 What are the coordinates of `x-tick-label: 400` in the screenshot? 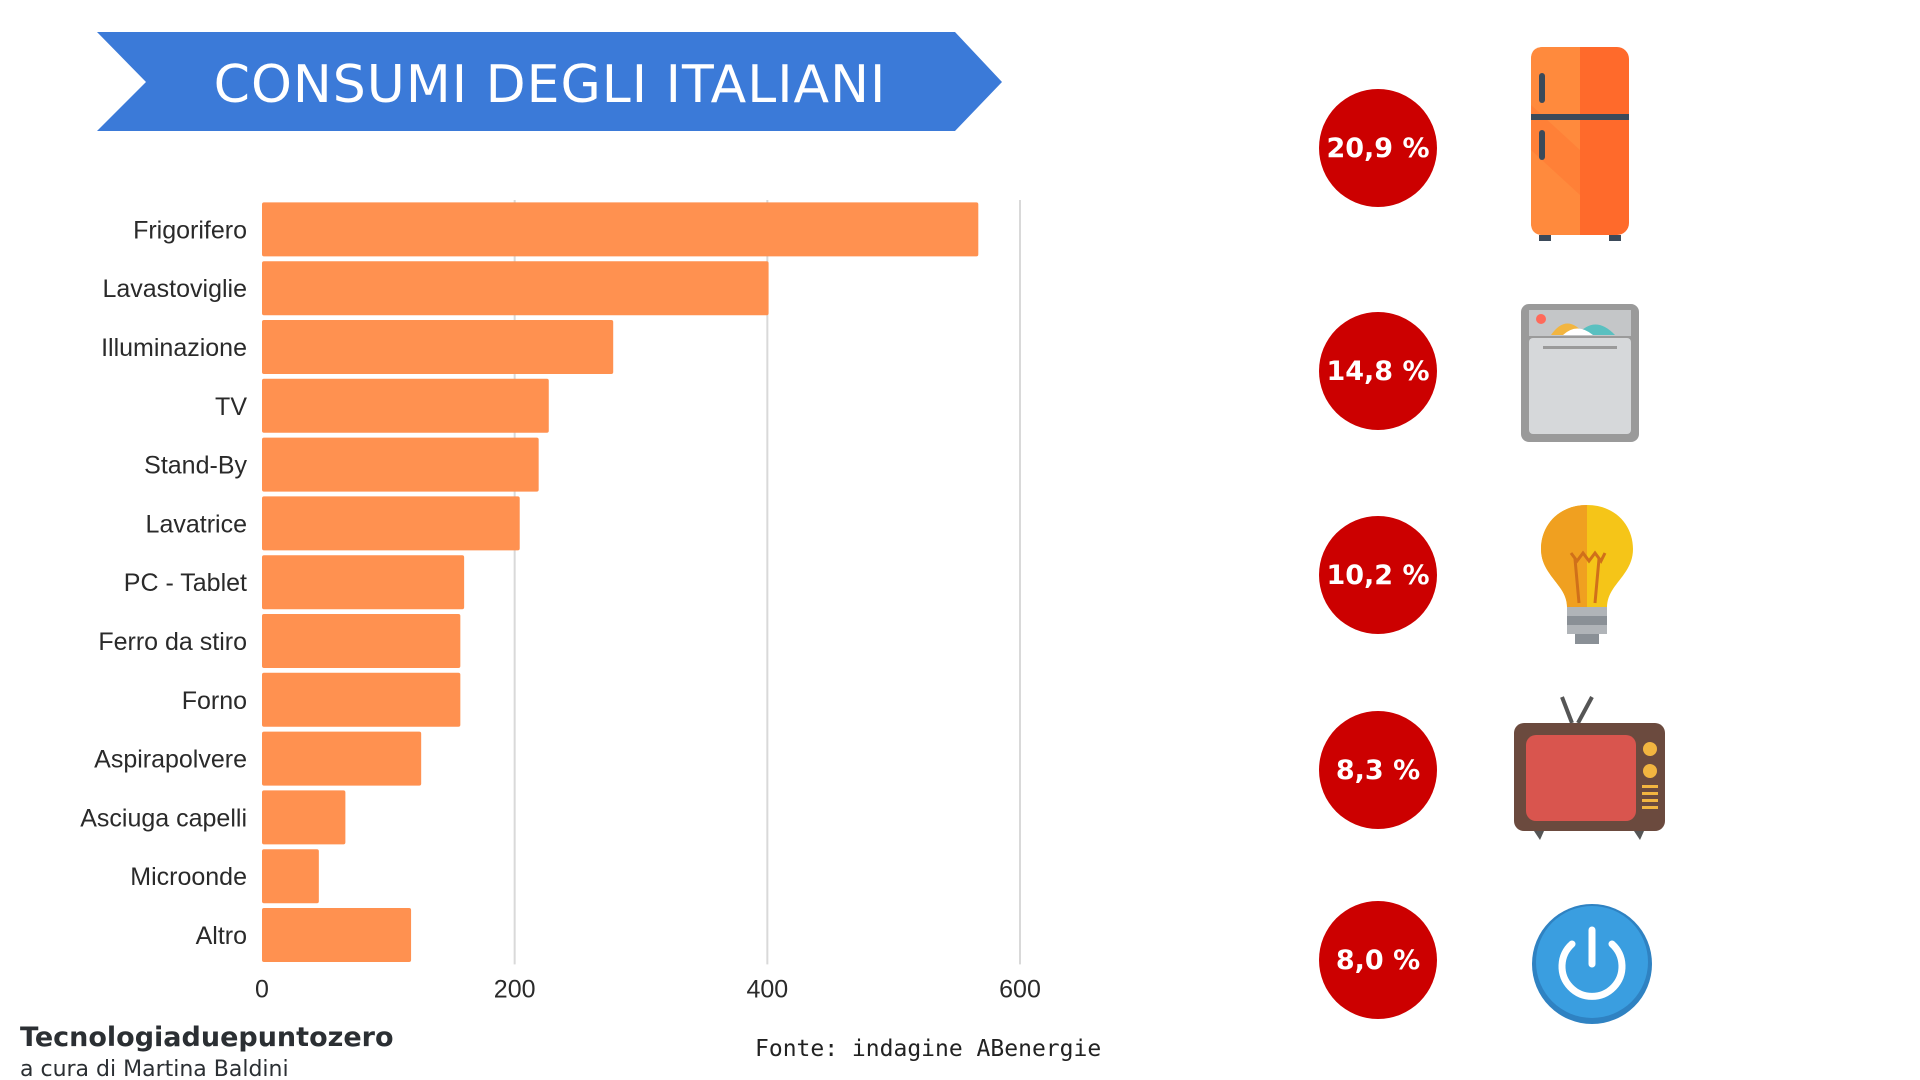 It's located at (767, 989).